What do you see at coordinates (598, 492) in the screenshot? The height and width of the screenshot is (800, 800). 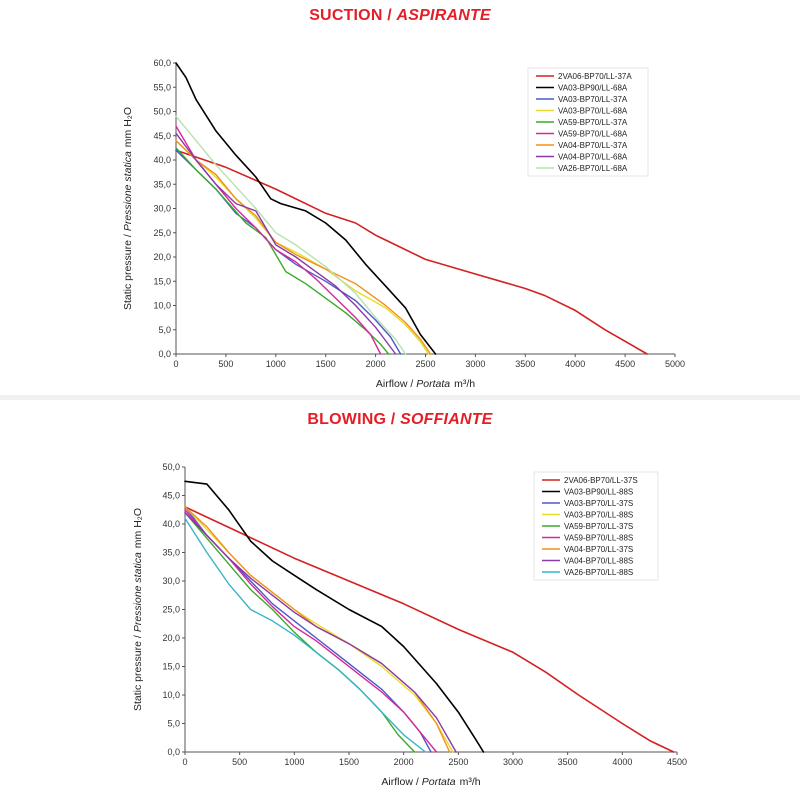 I see `blowing-legend-label: VA03-BP90/LL-88S` at bounding box center [598, 492].